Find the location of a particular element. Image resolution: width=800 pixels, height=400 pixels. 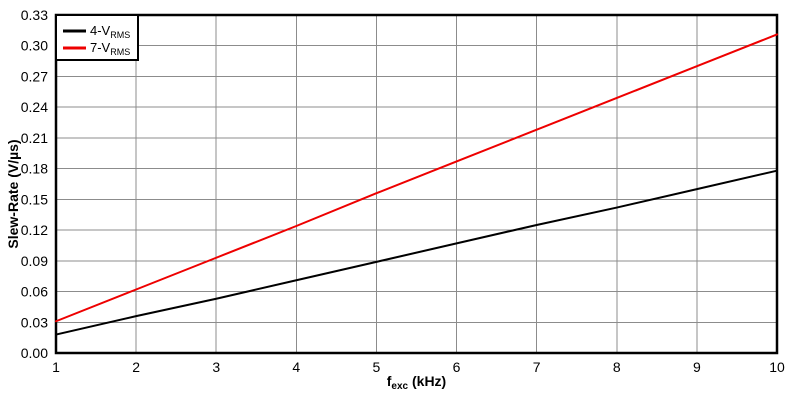

x-tick-label: 9 is located at coordinates (697, 367).